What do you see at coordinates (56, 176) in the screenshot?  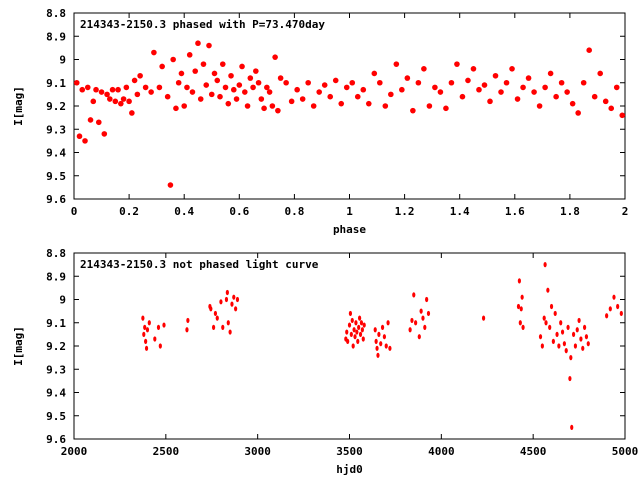 I see `y-tick-label: 9.5` at bounding box center [56, 176].